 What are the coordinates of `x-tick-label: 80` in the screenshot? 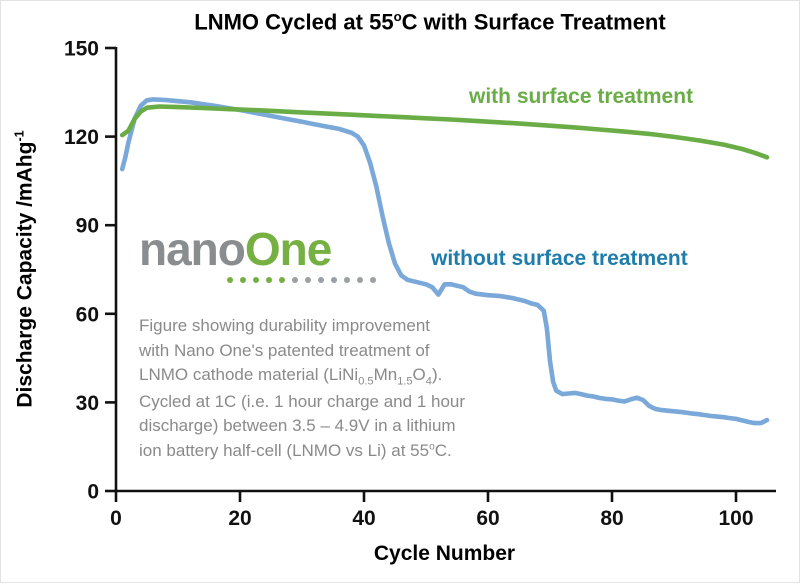 It's located at (611, 518).